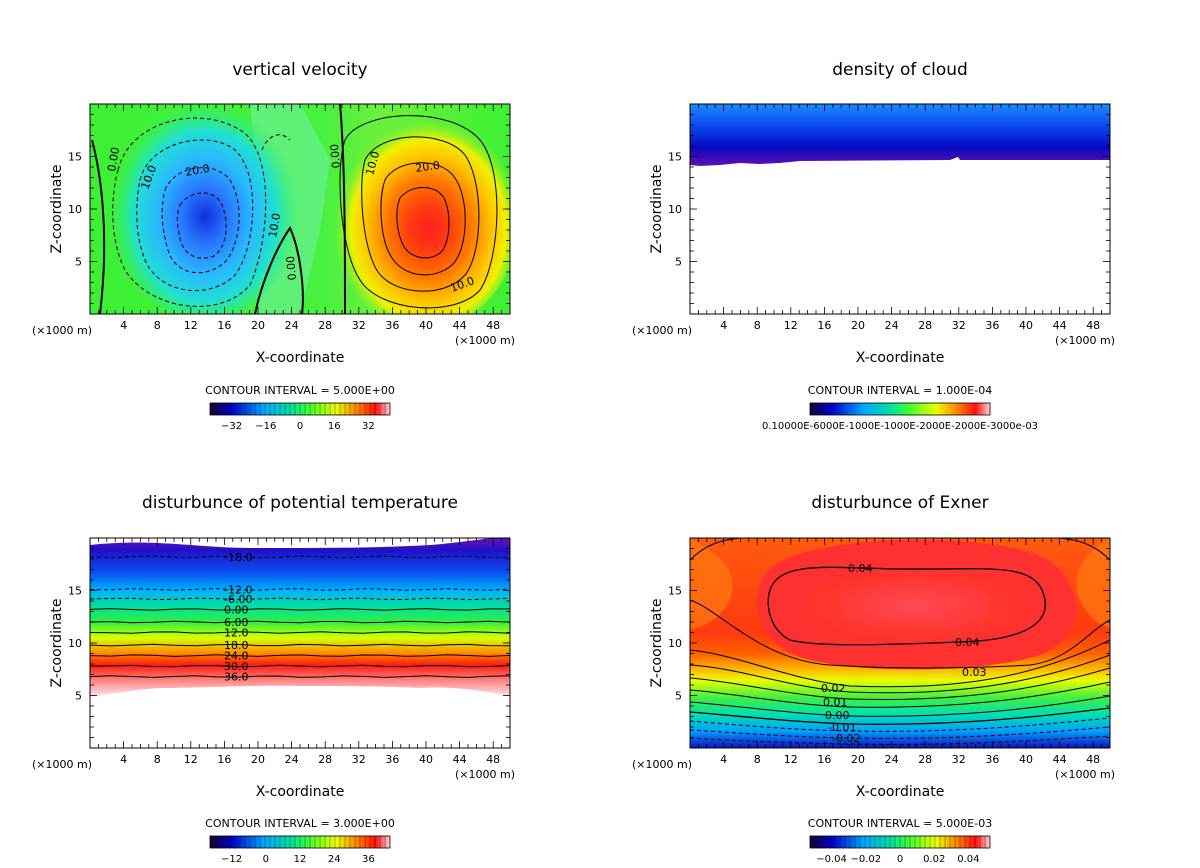 This screenshot has height=868, width=1200. What do you see at coordinates (300, 823) in the screenshot?
I see `contour-interval: CONTOUR INTERVAL = 3.000E+00` at bounding box center [300, 823].